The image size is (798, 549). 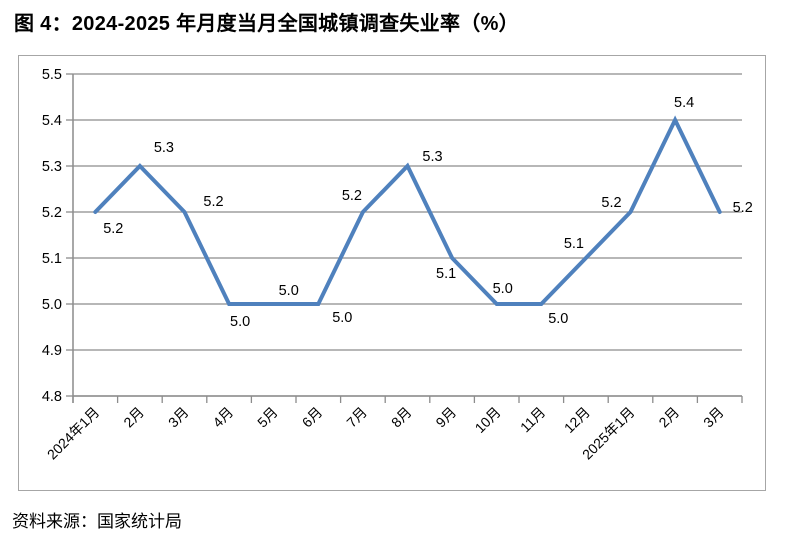 What do you see at coordinates (312, 417) in the screenshot?
I see `svg-text: 6月` at bounding box center [312, 417].